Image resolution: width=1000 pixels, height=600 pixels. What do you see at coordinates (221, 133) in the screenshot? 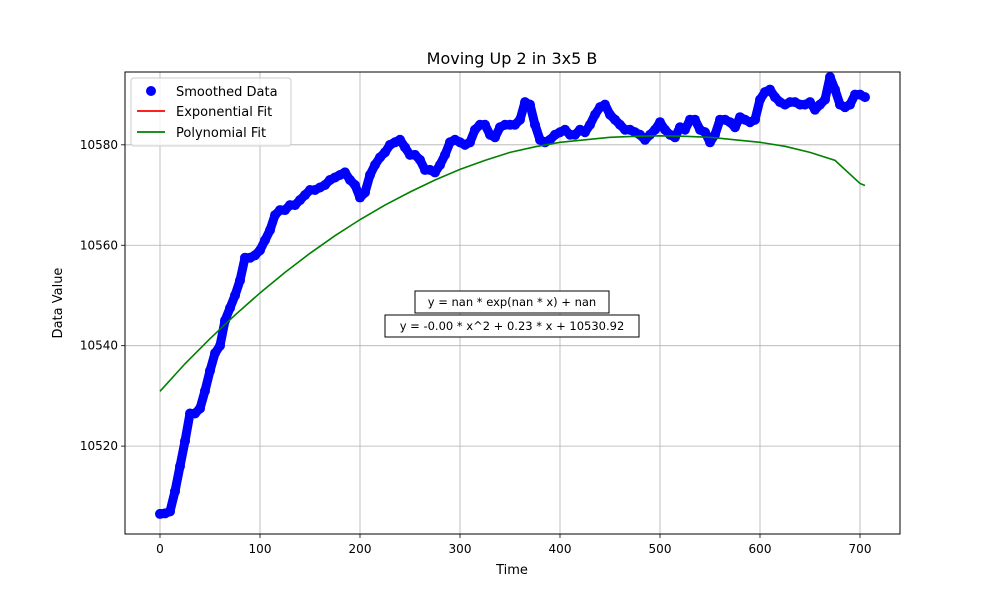
I see `legend-label-polynomial: Polynomial Fit` at bounding box center [221, 133].